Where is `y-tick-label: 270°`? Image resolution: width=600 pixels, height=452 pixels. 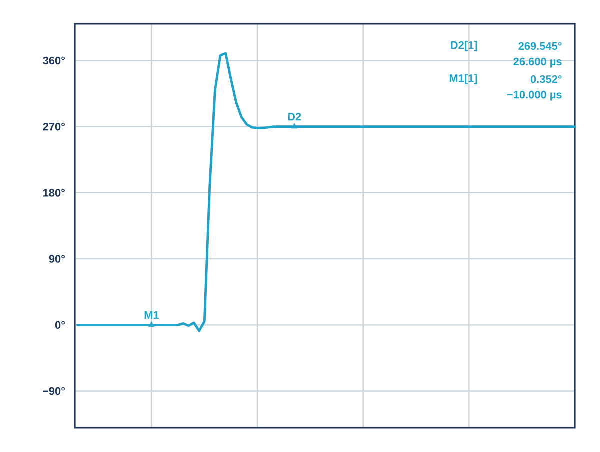
y-tick-label: 270° is located at coordinates (54, 126).